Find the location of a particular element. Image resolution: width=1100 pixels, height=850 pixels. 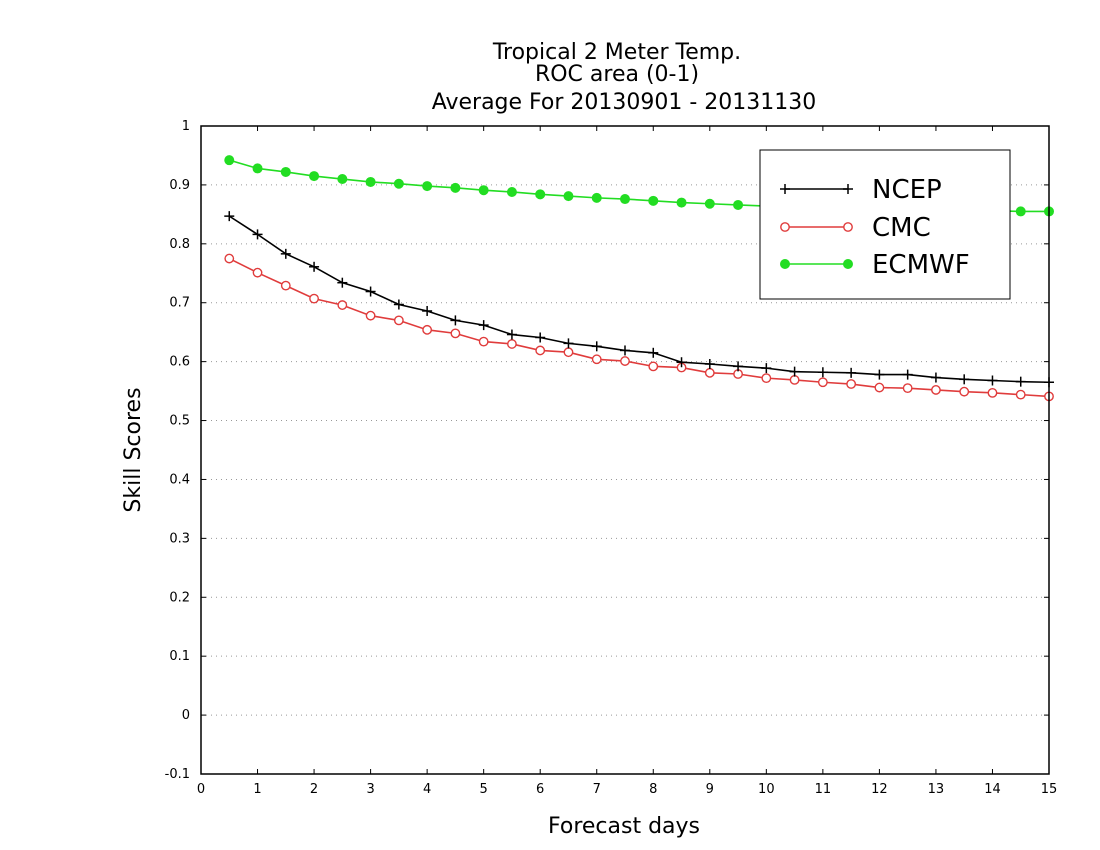

x-tick-label: 10 is located at coordinates (766, 789).